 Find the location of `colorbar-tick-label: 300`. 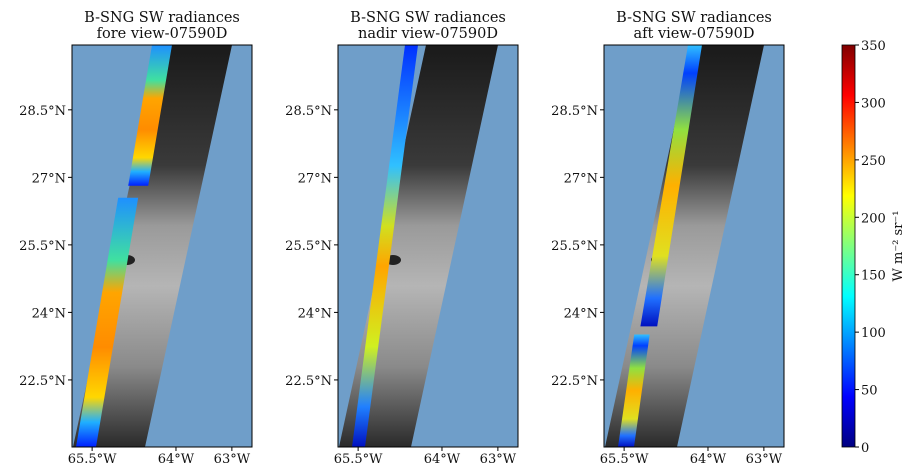

colorbar-tick-label: 300 is located at coordinates (873, 103).